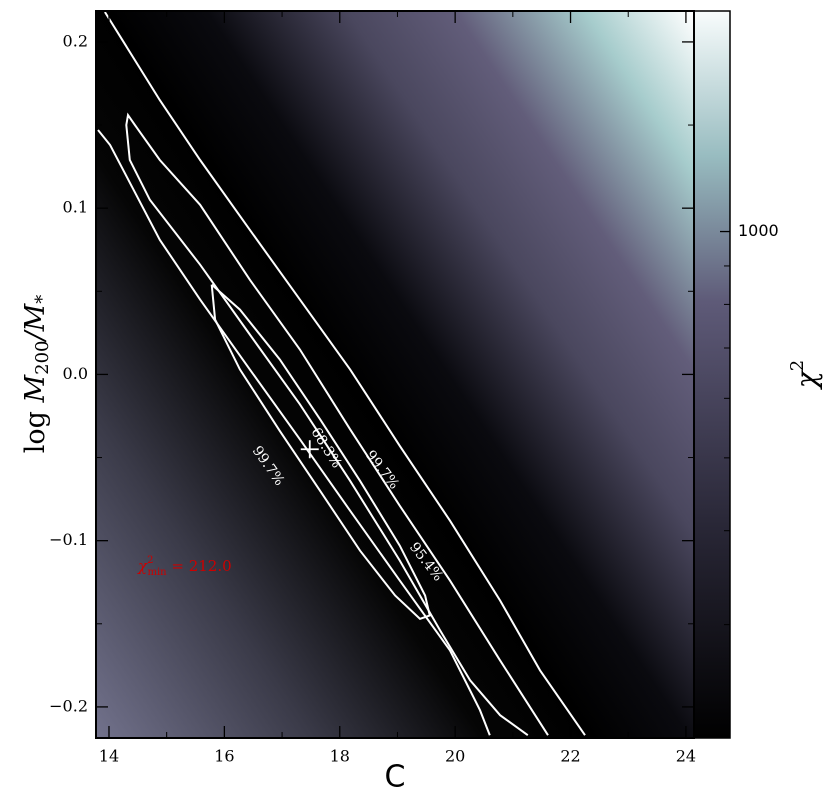  I want to click on annotation-part: min, so click(157, 572).